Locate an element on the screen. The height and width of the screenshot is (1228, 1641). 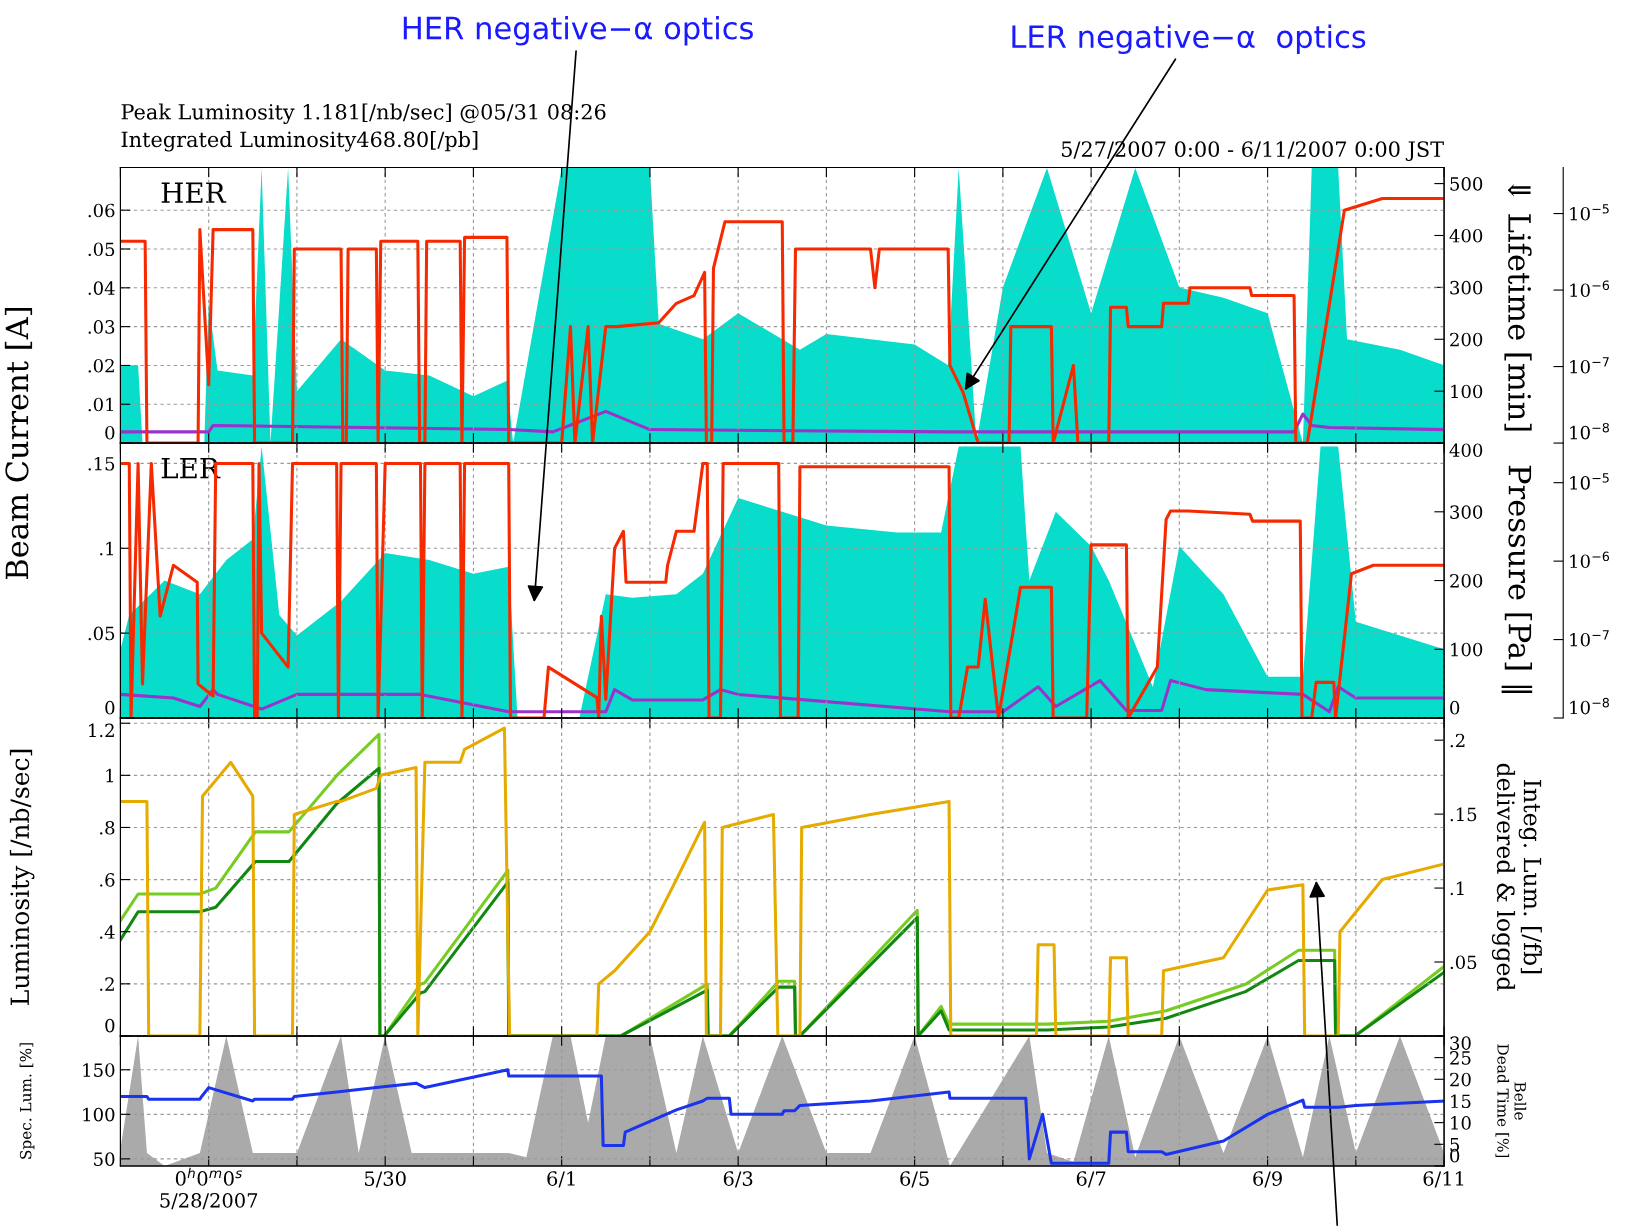
x-tick-label: 6/1 is located at coordinates (561, 1179).